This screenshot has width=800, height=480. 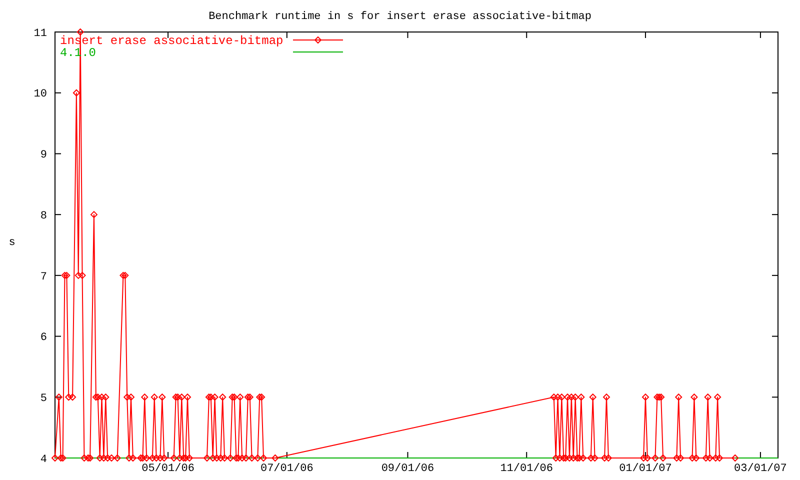 I want to click on y-tick-label: 11, so click(x=41, y=34).